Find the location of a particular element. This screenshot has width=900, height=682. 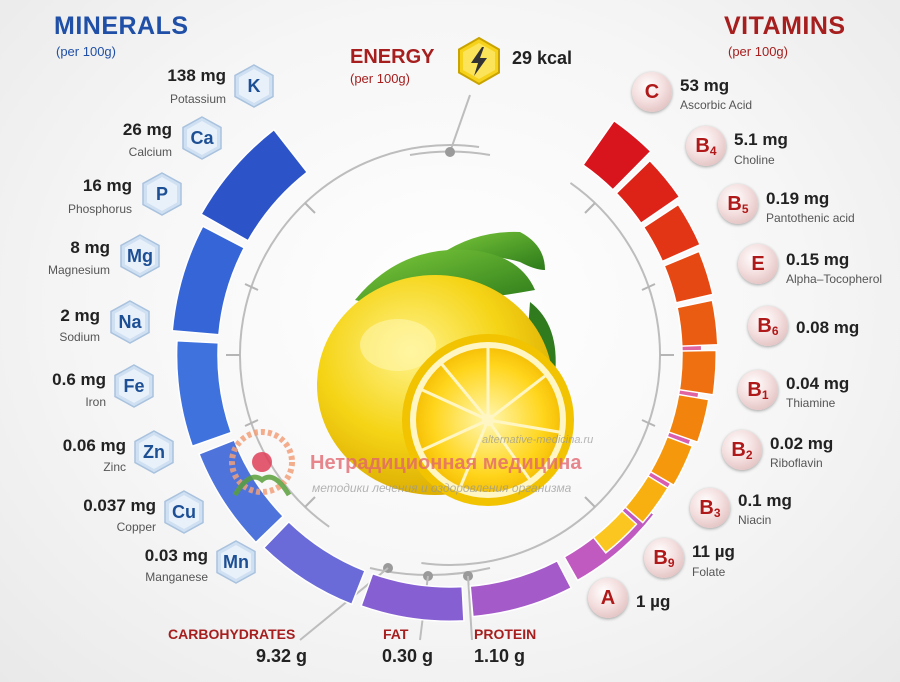

mineral-name: Potassium is located at coordinates (197, 99).